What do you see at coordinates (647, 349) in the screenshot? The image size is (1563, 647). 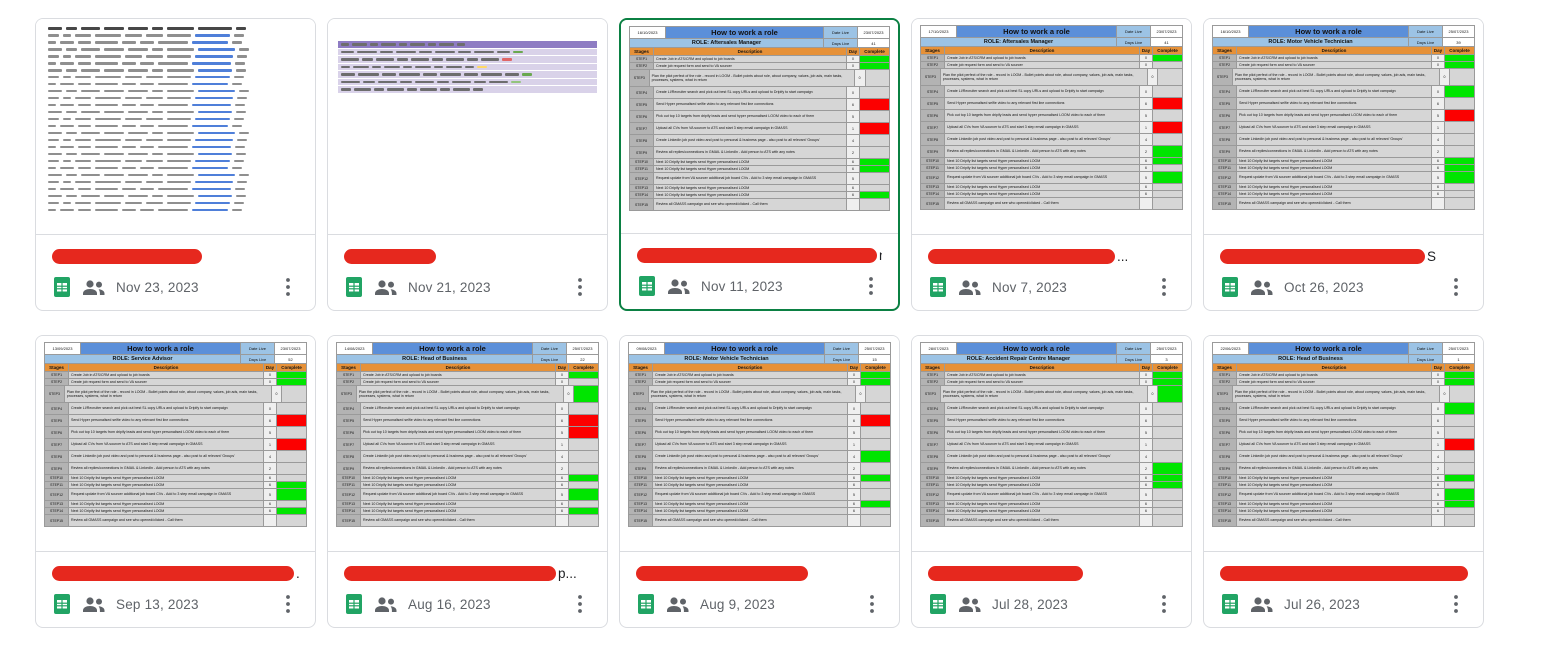 I see `sheet-corner-date: 09/08/2023` at bounding box center [647, 349].